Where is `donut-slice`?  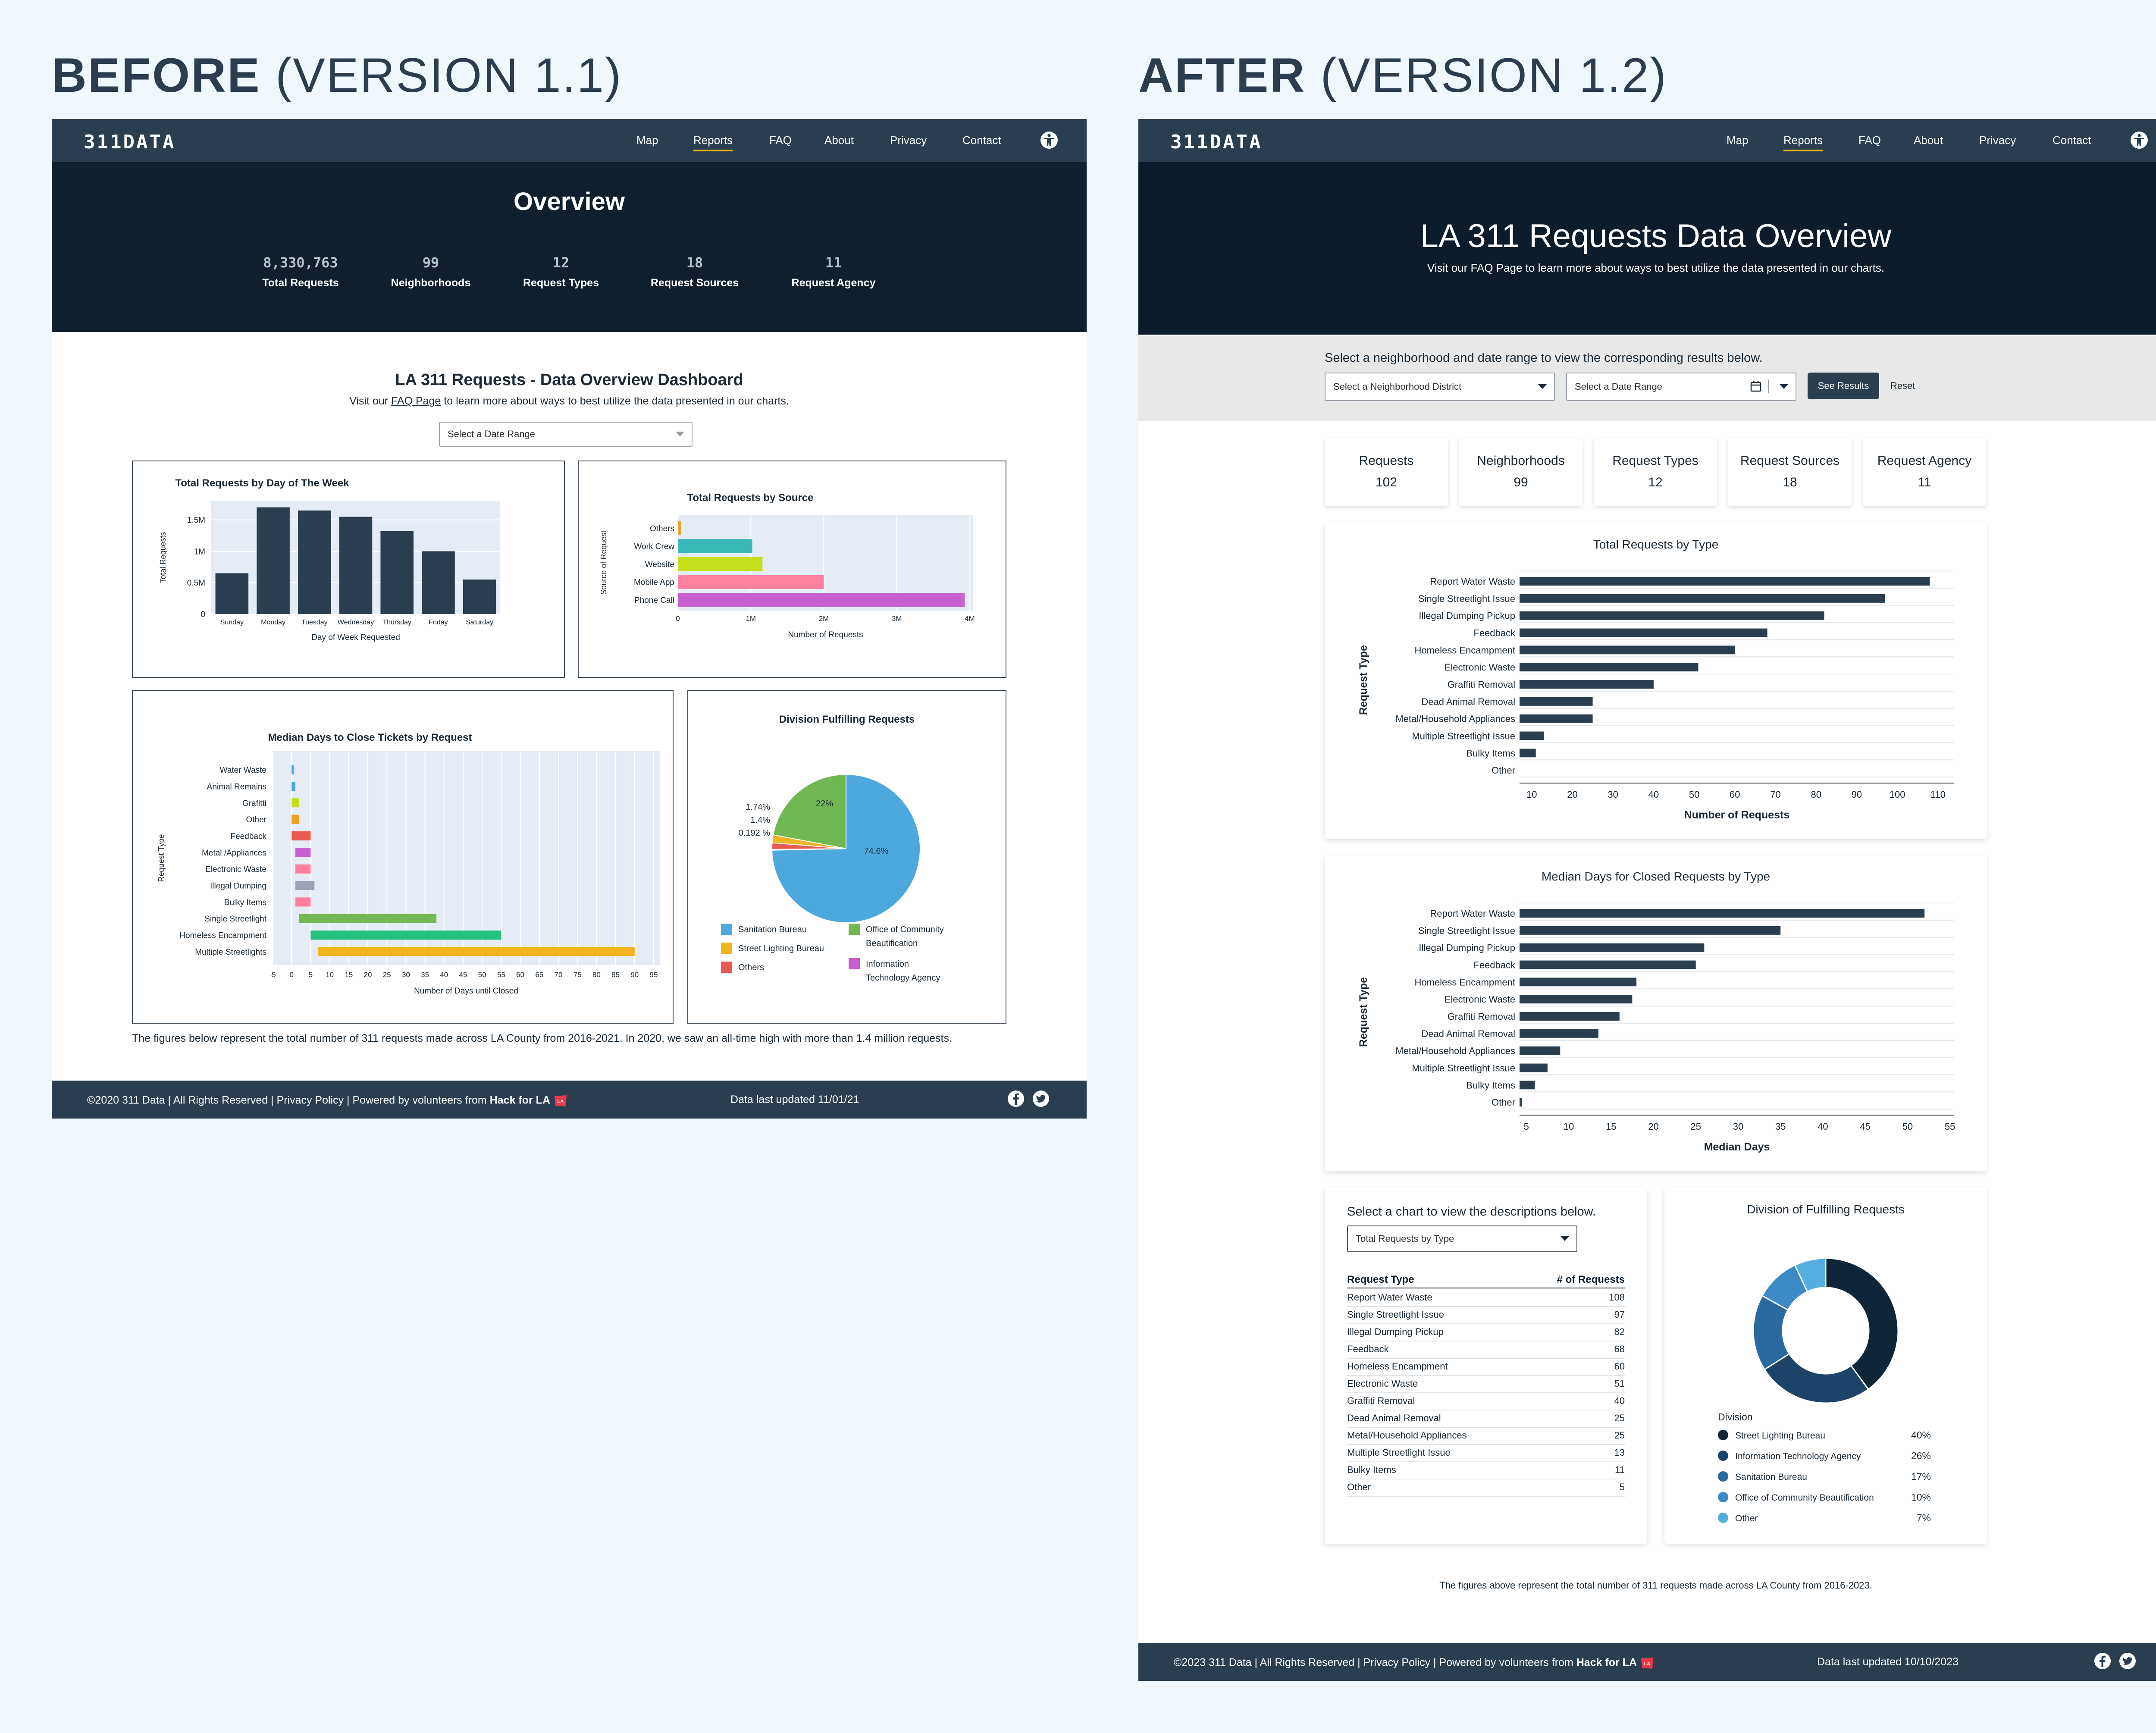 donut-slice is located at coordinates (1862, 1324).